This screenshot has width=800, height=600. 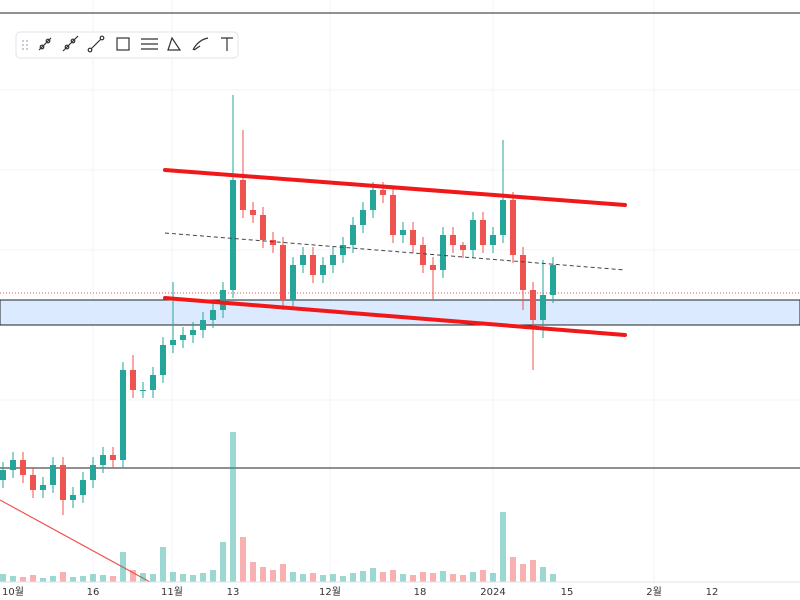 What do you see at coordinates (149, 44) in the screenshot?
I see `tool-channel` at bounding box center [149, 44].